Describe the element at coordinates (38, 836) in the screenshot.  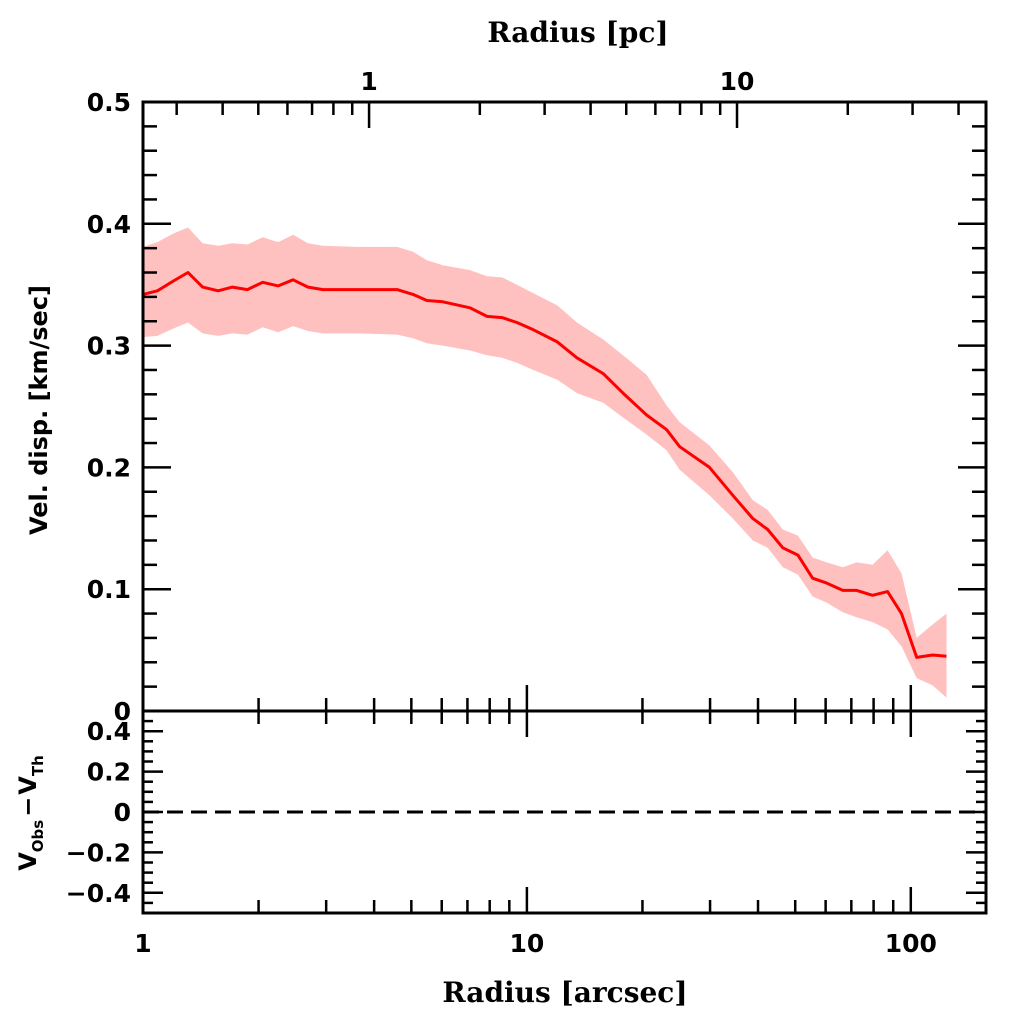
I see `ylabel-sub-obs: Obs` at that location.